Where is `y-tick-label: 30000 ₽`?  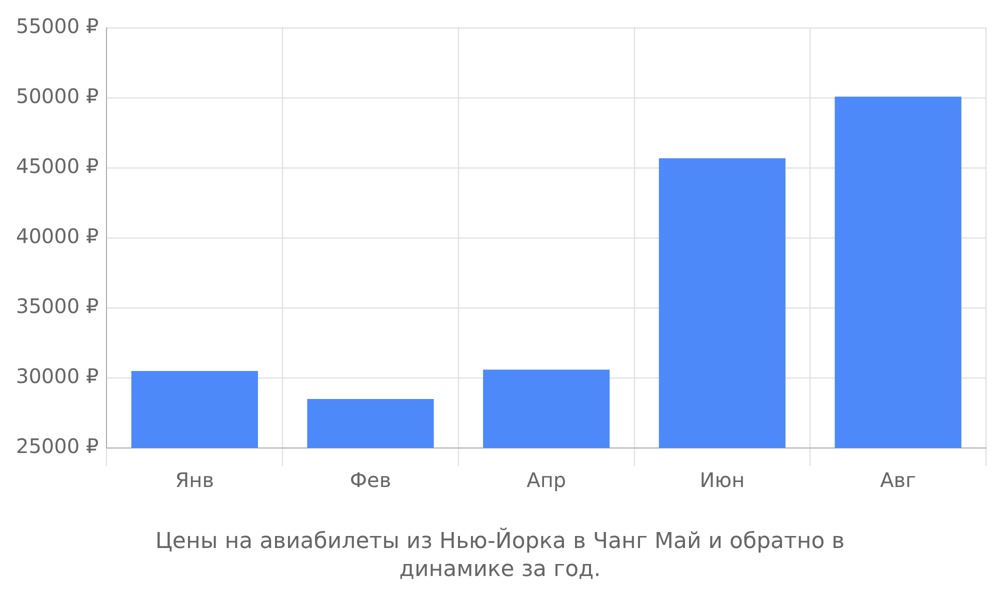 y-tick-label: 30000 ₽ is located at coordinates (57, 376).